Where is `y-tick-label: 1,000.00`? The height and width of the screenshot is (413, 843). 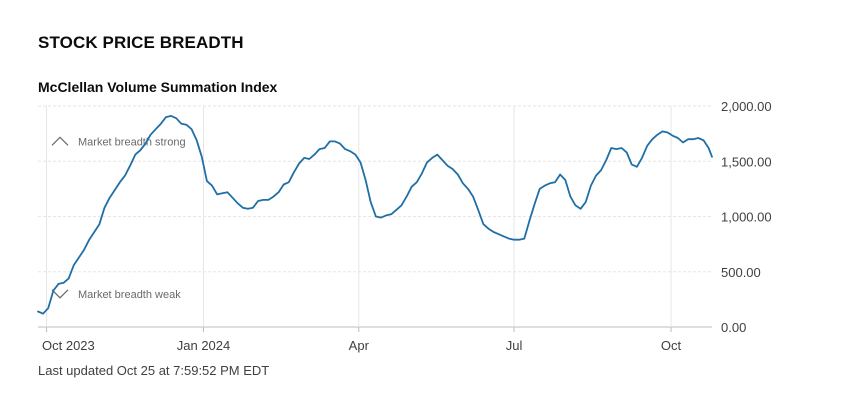
y-tick-label: 1,000.00 is located at coordinates (746, 217).